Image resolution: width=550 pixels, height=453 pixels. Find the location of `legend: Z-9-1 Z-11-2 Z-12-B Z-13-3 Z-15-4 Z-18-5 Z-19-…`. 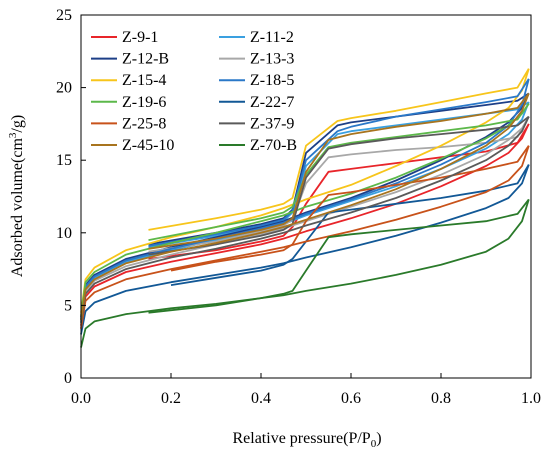

legend: Z-9-1 Z-11-2 Z-12-B Z-13-3 Z-15-4 Z-18-5 Z-19-… is located at coordinates (194, 91).